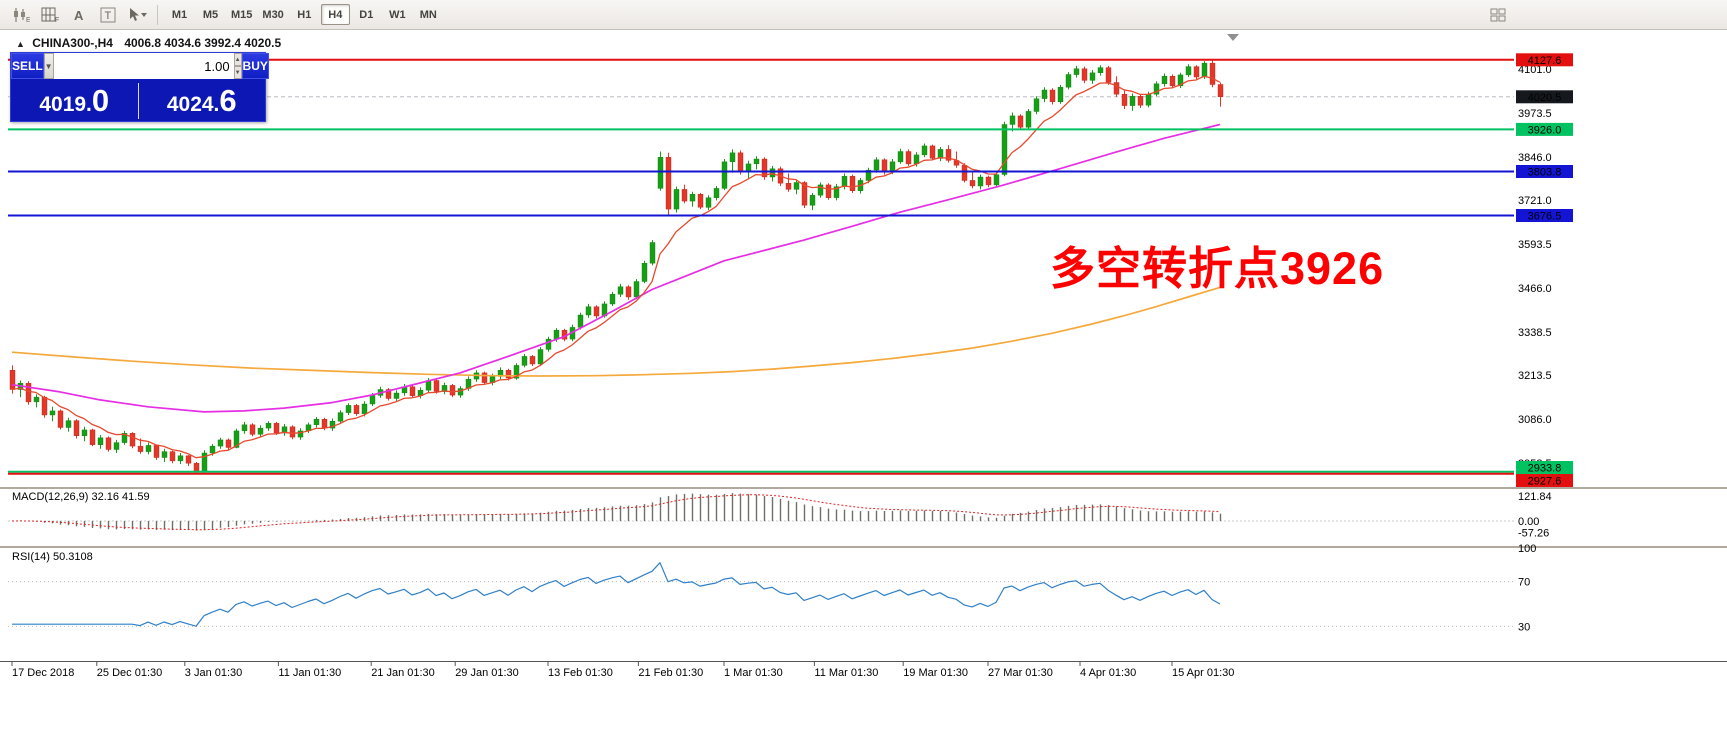 The width and height of the screenshot is (1727, 754). Describe the element at coordinates (616, 512) in the screenshot. I see `macd-signal-line` at that location.